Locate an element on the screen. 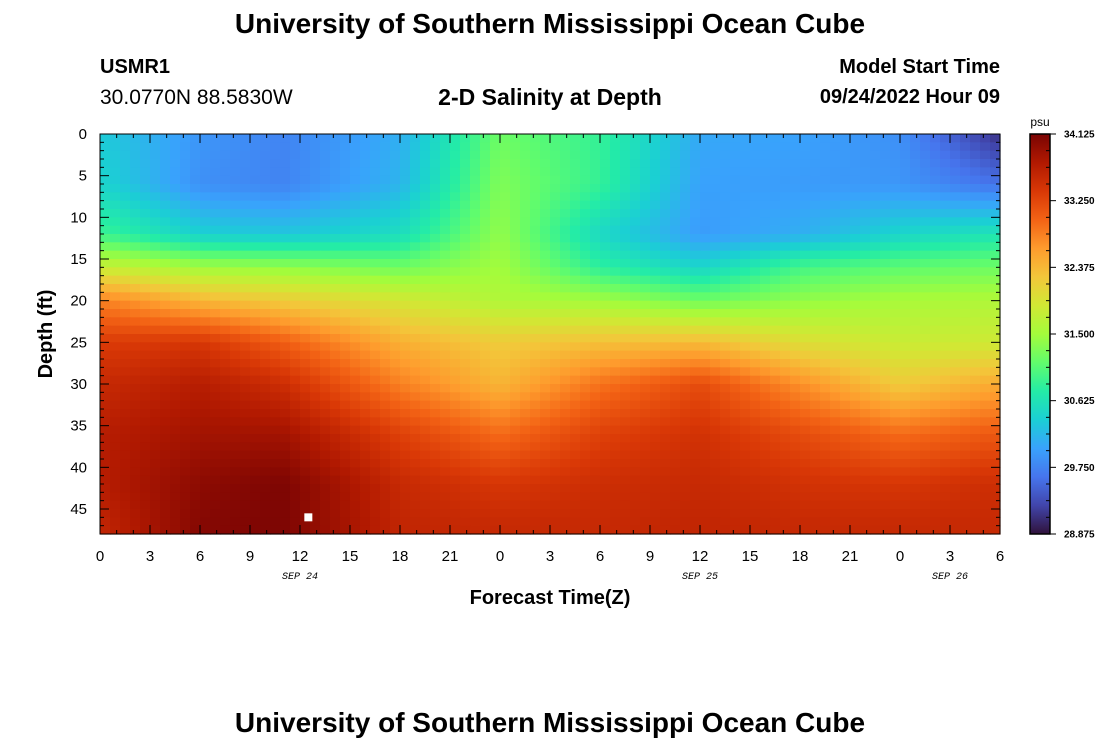 This screenshot has height=750, width=1100. x-tick-label: 15 is located at coordinates (350, 556).